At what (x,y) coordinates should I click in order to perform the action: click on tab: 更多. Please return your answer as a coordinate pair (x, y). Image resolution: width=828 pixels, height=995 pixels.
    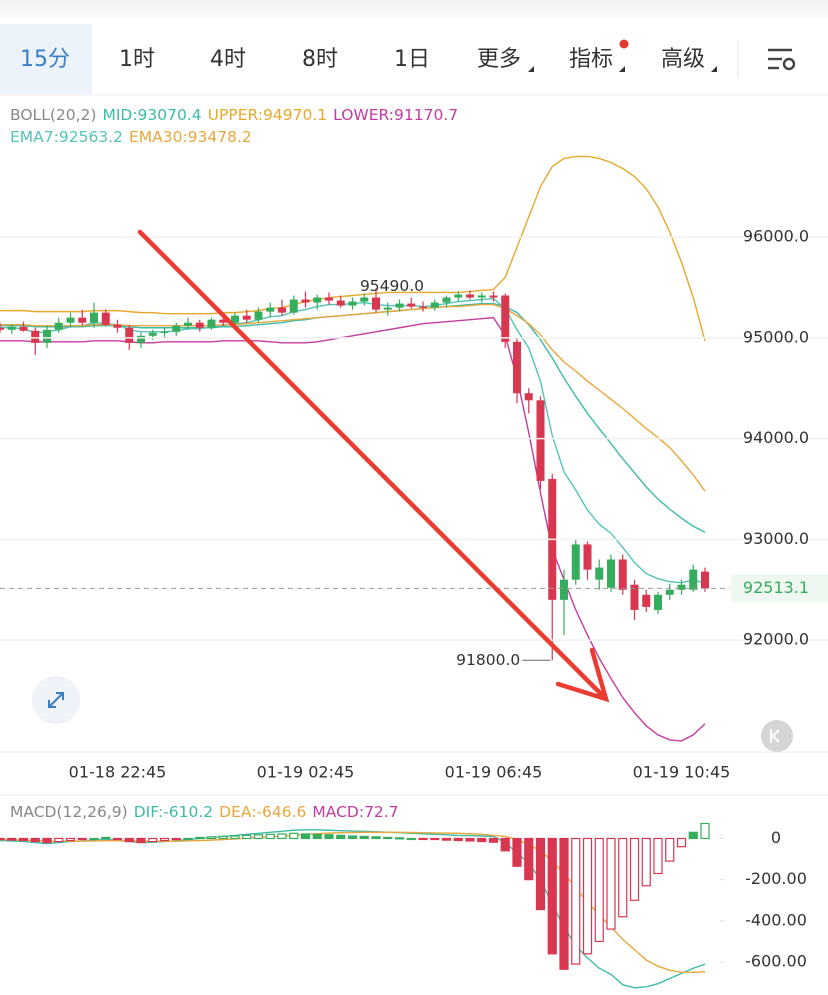
    Looking at the image, I should click on (499, 59).